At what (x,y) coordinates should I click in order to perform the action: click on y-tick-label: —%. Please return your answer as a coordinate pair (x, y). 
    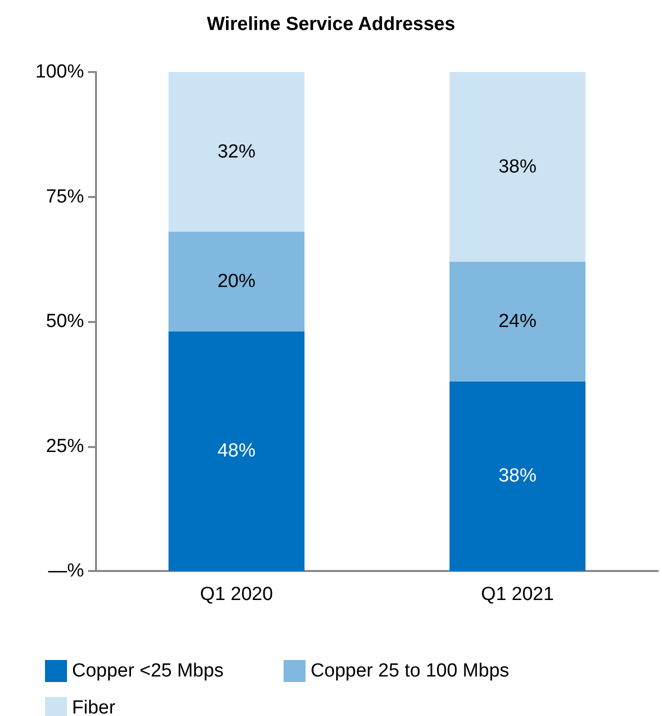
    Looking at the image, I should click on (66, 571).